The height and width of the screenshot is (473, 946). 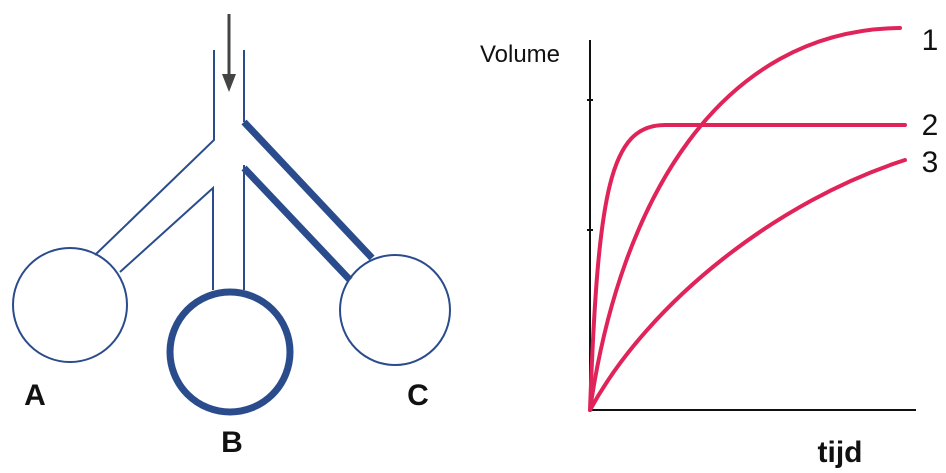 What do you see at coordinates (232, 442) in the screenshot?
I see `label-b: B` at bounding box center [232, 442].